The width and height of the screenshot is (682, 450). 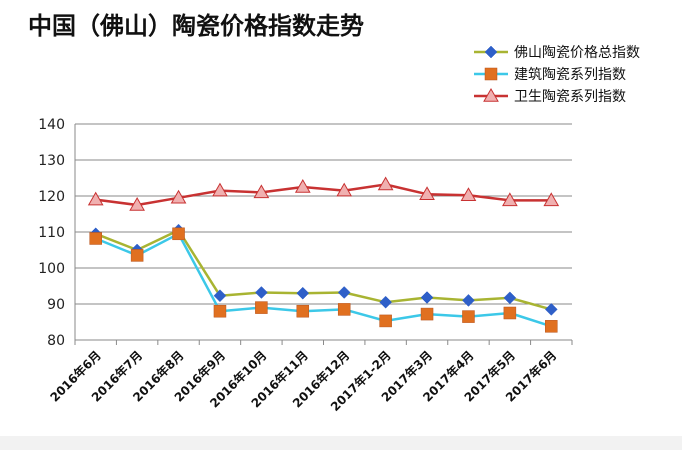 What do you see at coordinates (56, 305) in the screenshot?
I see `y-tick-label: 90` at bounding box center [56, 305].